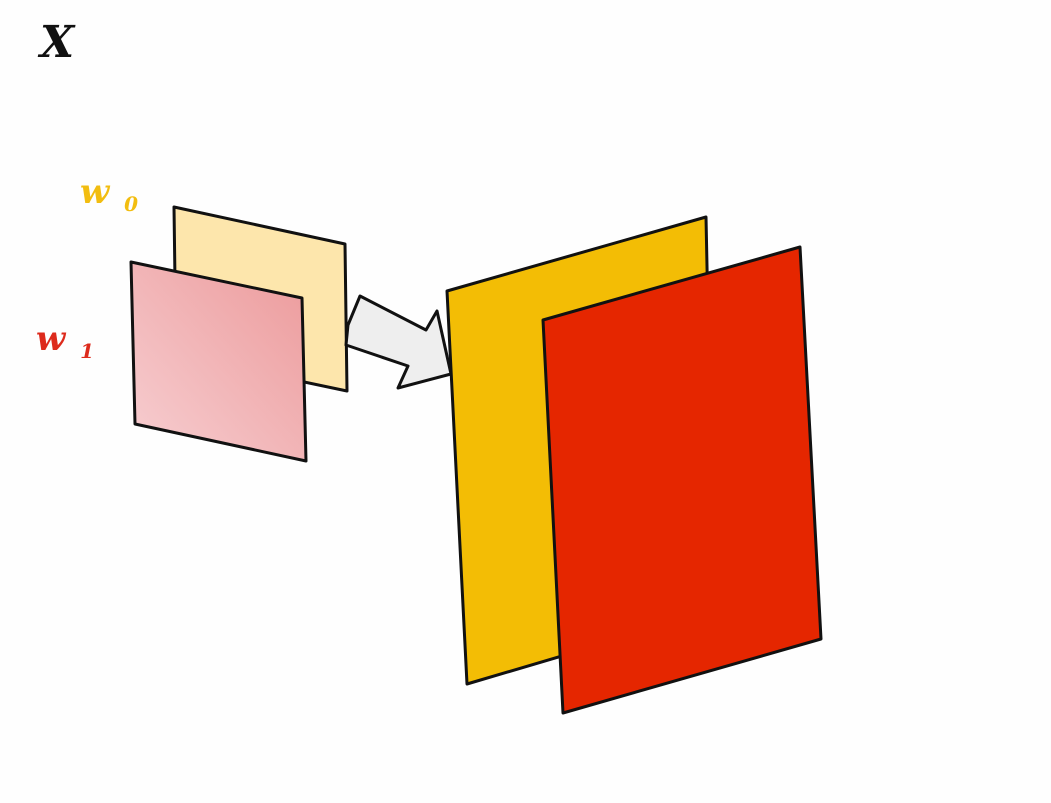  I want to click on label-w1: w 1, so click(65, 341).